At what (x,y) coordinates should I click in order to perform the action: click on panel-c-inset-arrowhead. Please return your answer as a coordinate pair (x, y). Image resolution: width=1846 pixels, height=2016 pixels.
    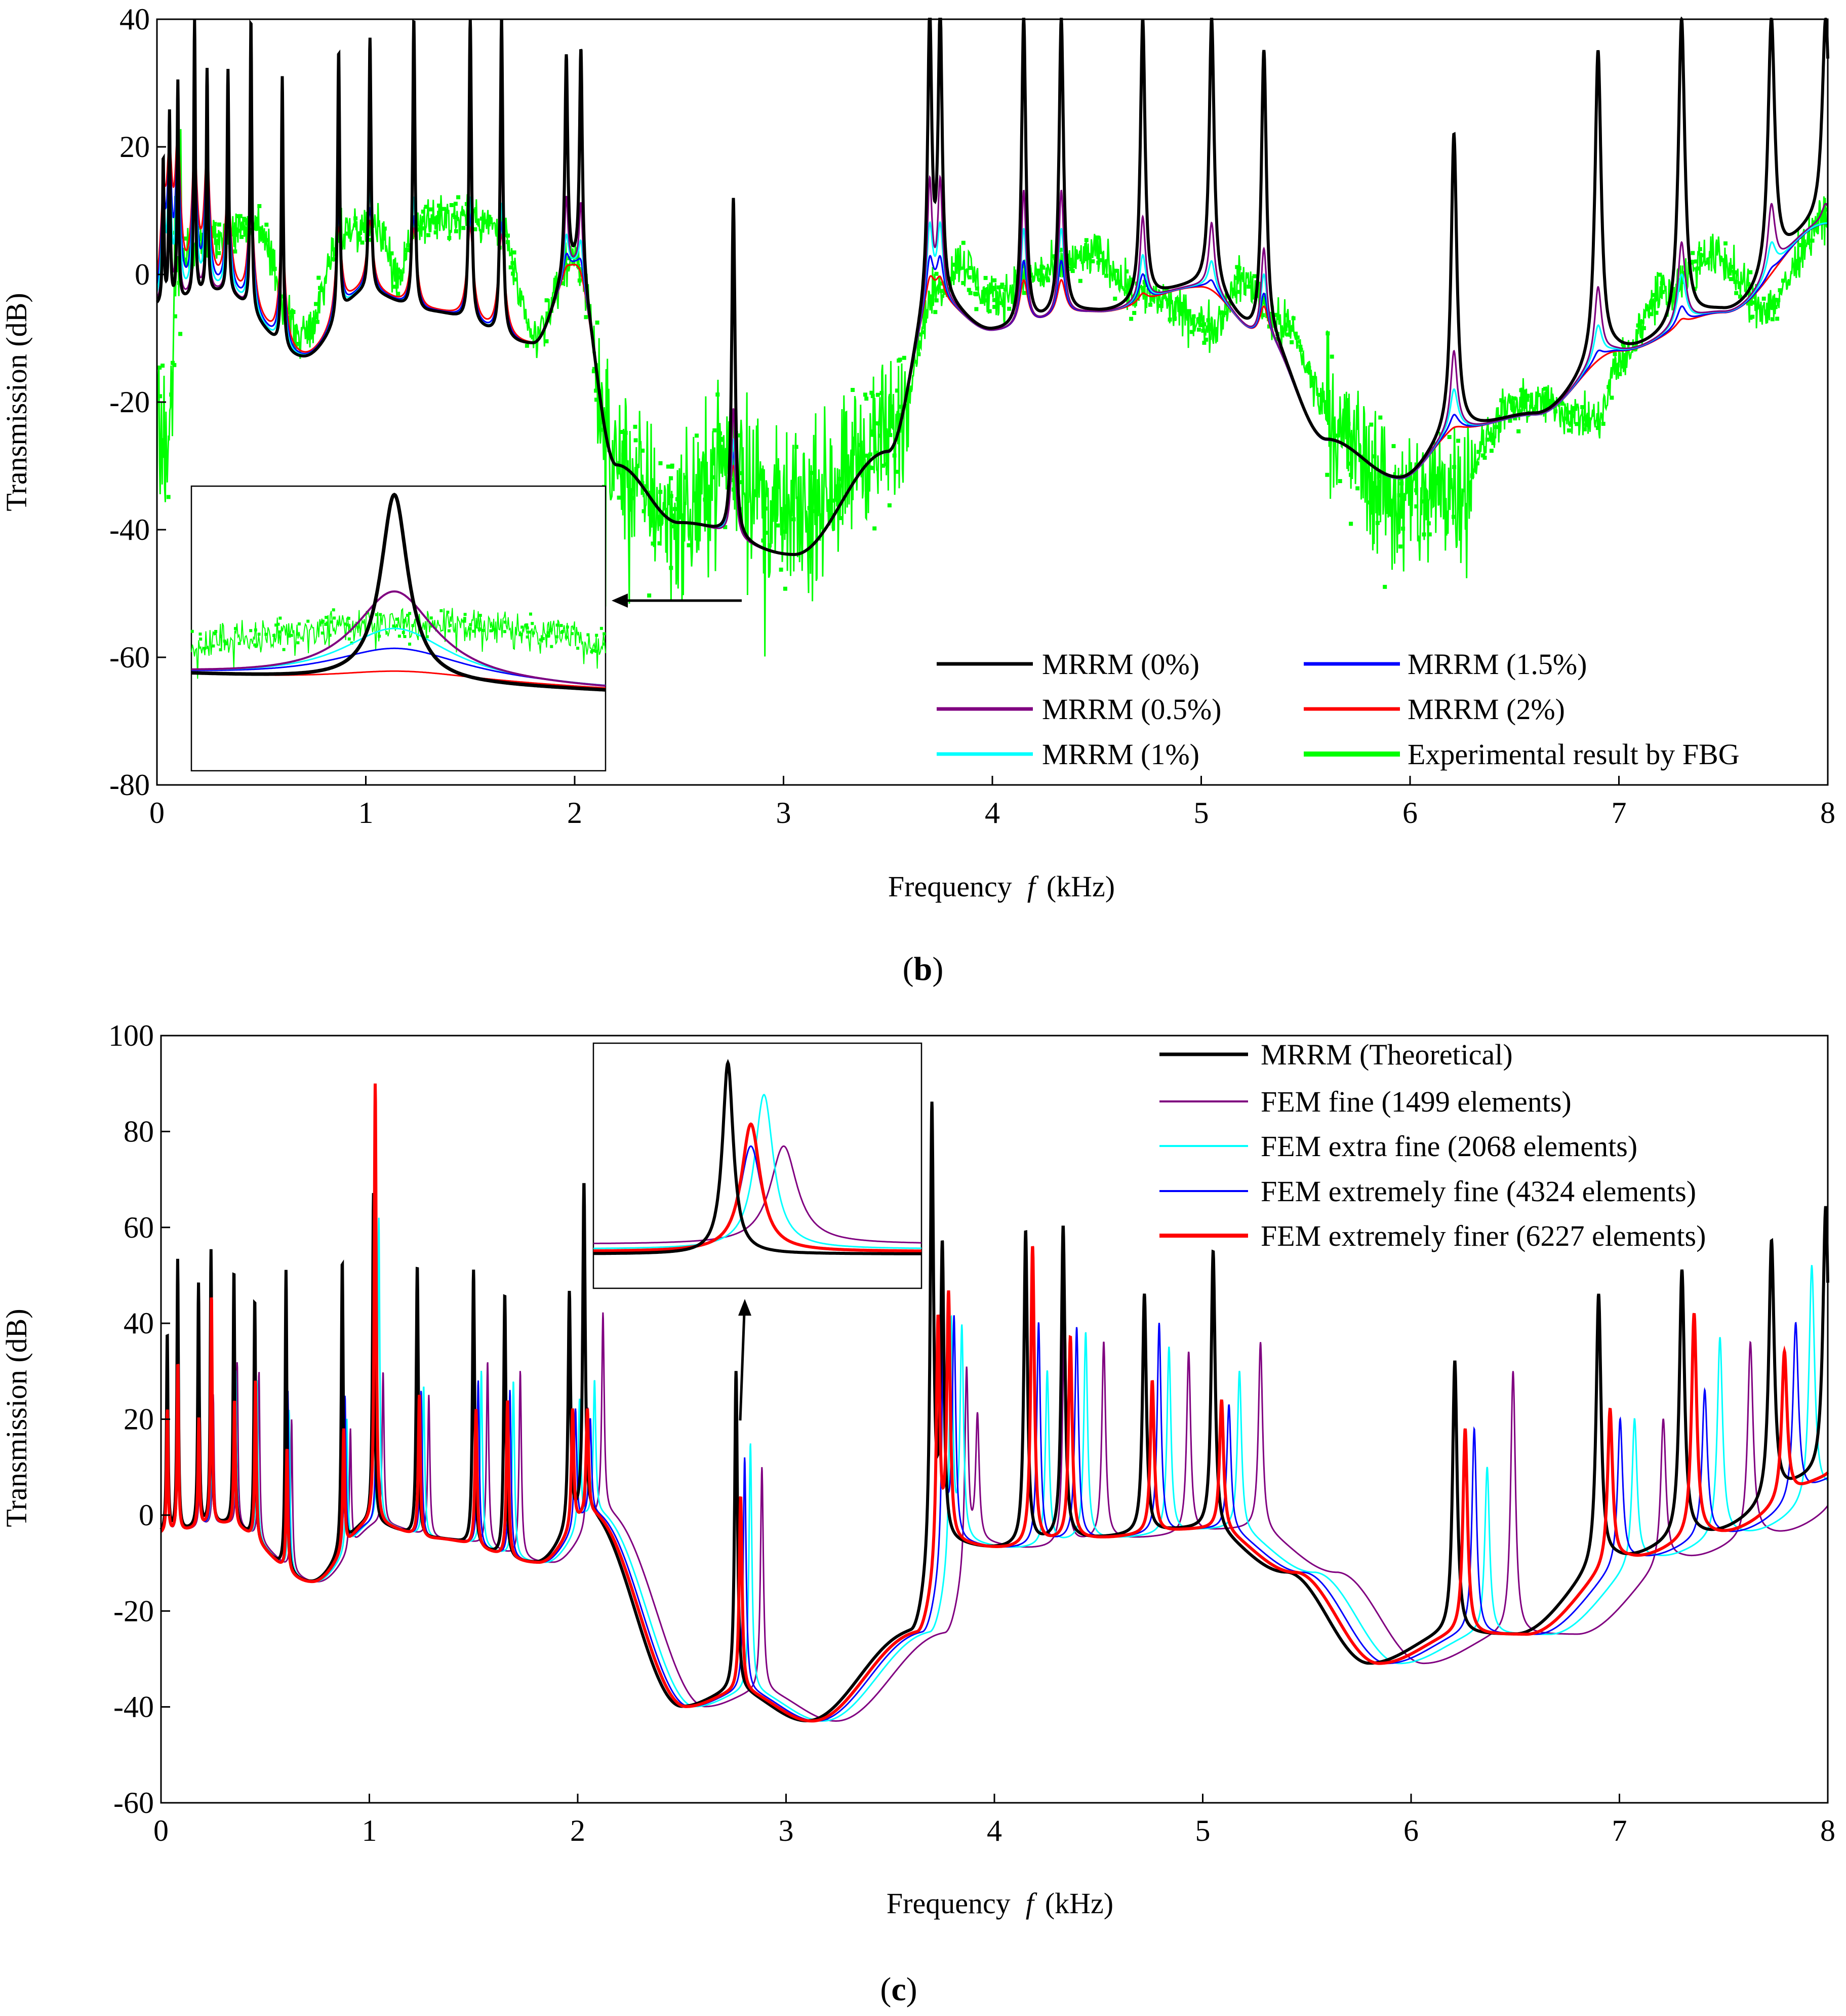
    Looking at the image, I should click on (744, 1307).